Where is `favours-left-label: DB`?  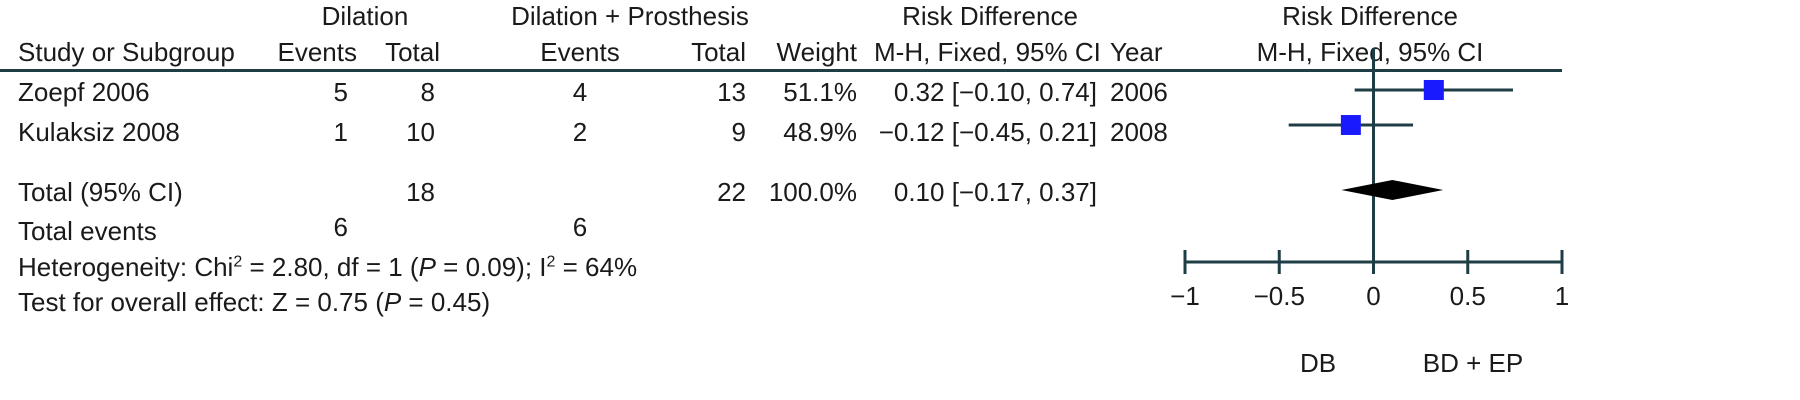 favours-left-label: DB is located at coordinates (1318, 363).